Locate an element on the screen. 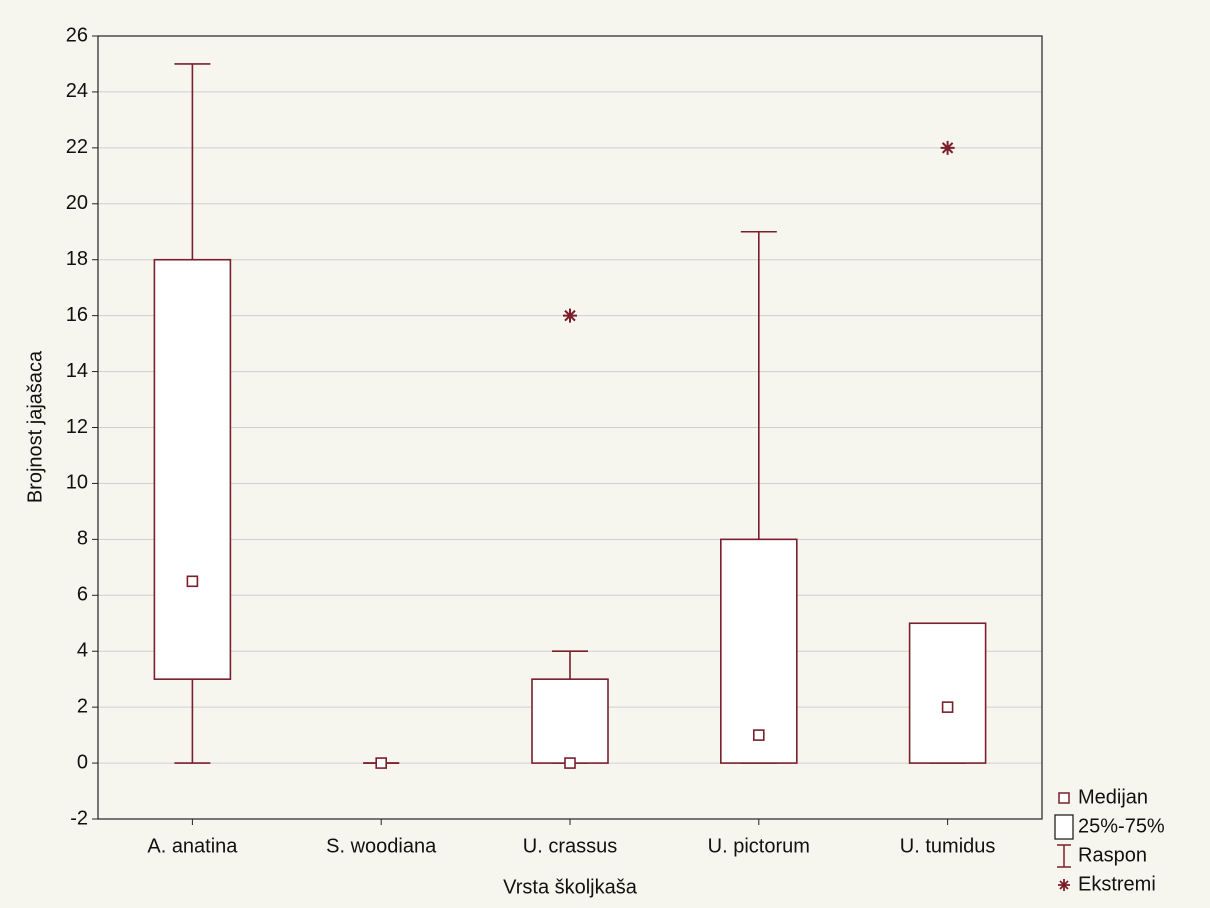 The image size is (1210, 908). y-tick-label: 0 is located at coordinates (82, 762).